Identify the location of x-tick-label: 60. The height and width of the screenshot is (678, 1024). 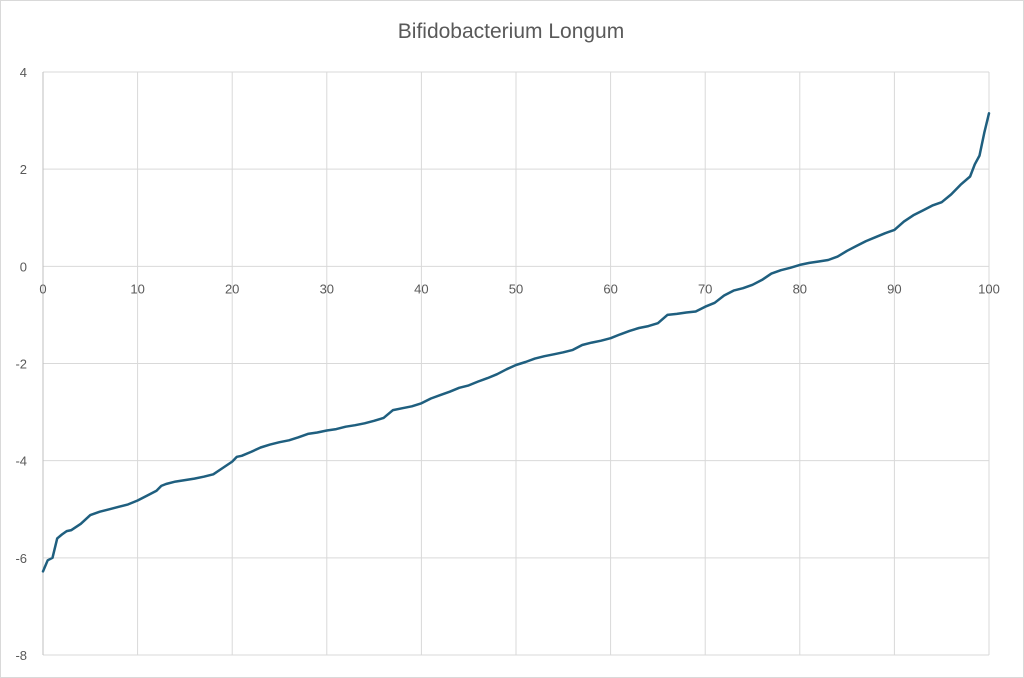
(610, 288).